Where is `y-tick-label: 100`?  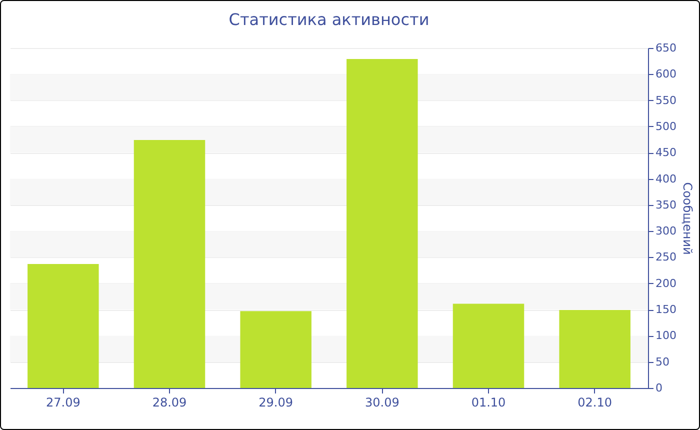
y-tick-label: 100 is located at coordinates (666, 335).